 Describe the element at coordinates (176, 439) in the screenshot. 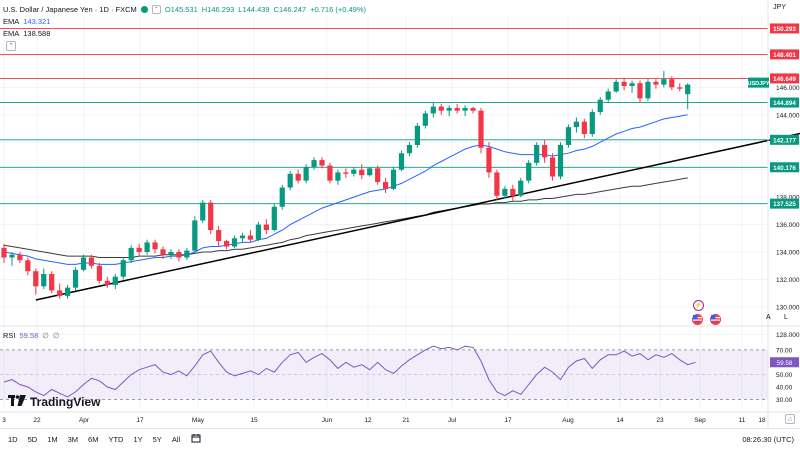

I see `timeframe-all: All` at that location.